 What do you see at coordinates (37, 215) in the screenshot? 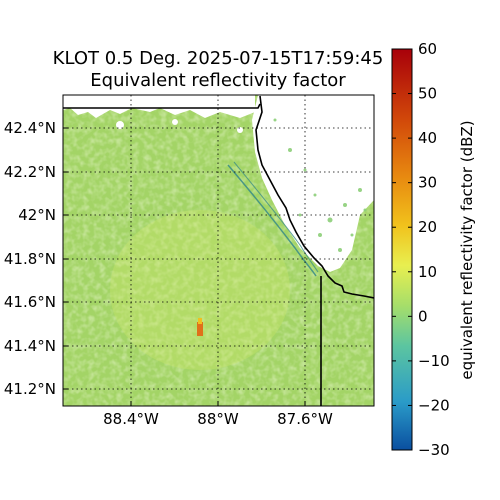
I see `y-tick-label: 42°N` at bounding box center [37, 215].